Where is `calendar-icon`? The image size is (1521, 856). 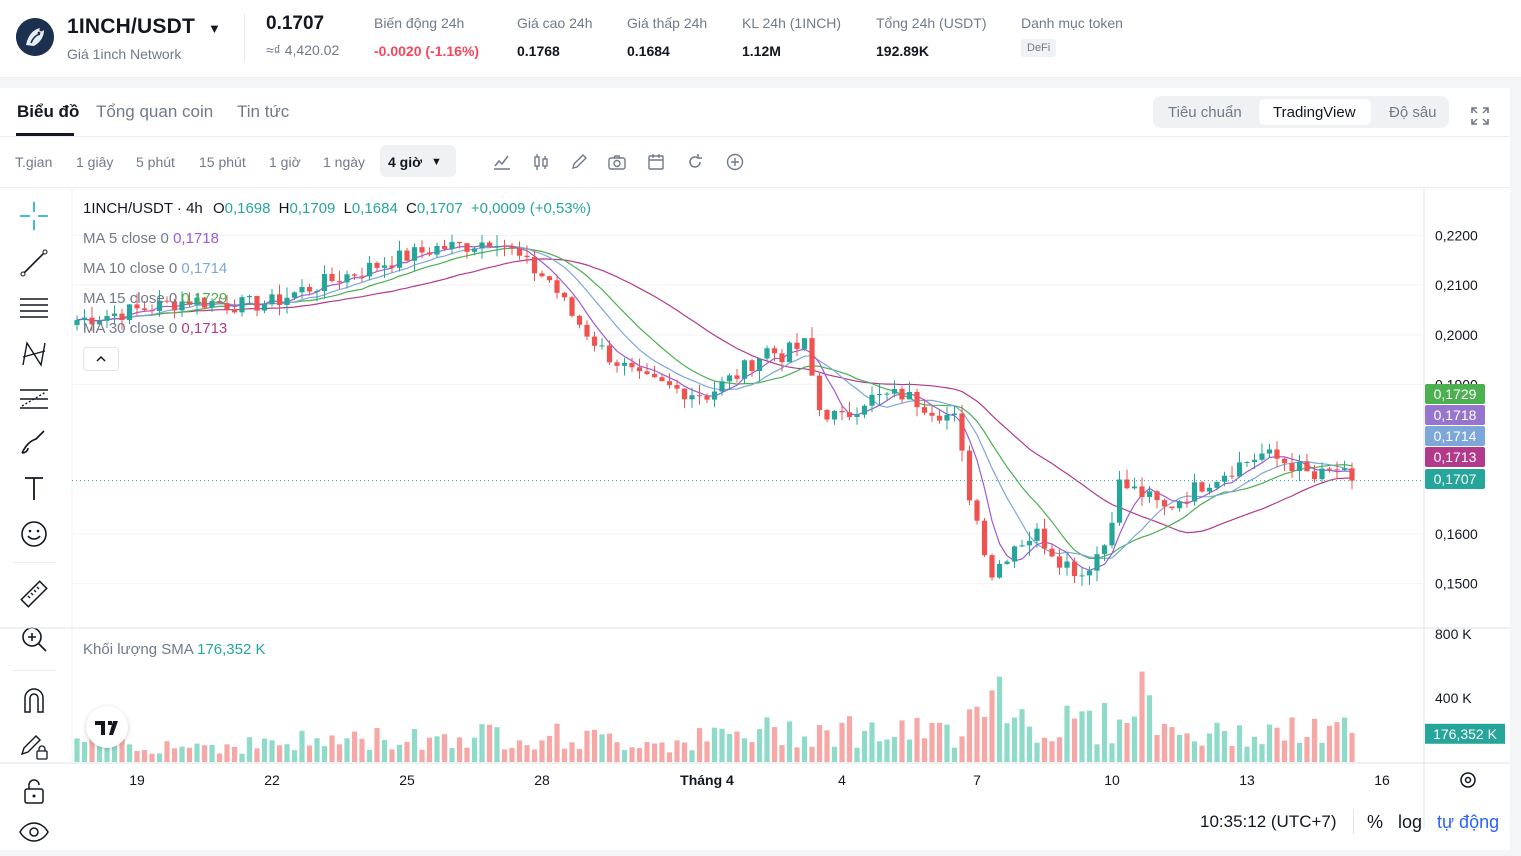 calendar-icon is located at coordinates (656, 162).